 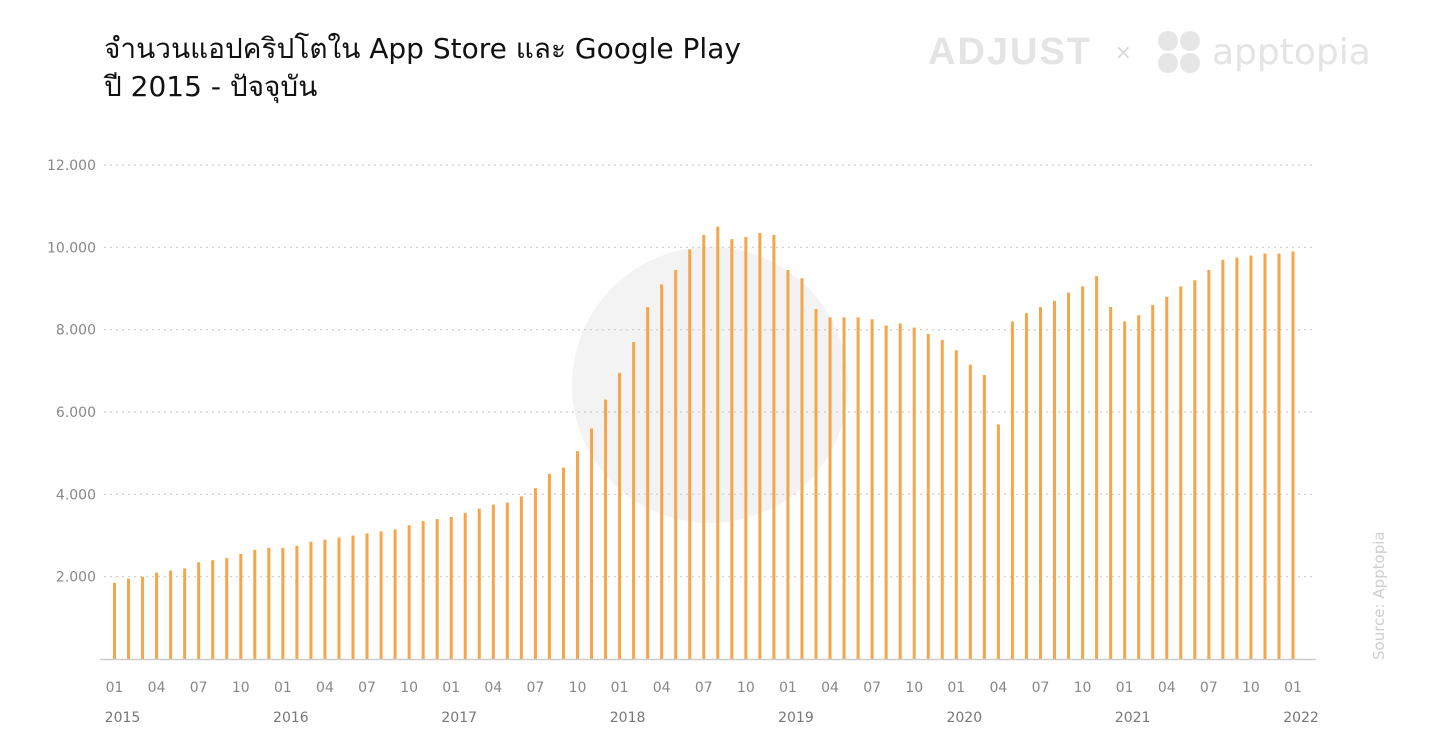 I want to click on year-label: 2016, so click(x=291, y=718).